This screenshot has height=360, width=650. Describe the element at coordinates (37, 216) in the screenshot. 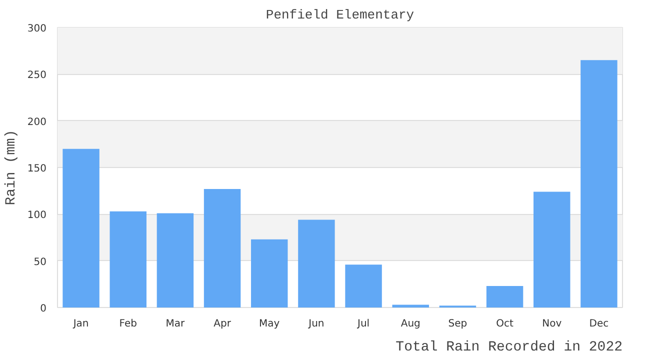

I see `y-tick-label: 100` at that location.